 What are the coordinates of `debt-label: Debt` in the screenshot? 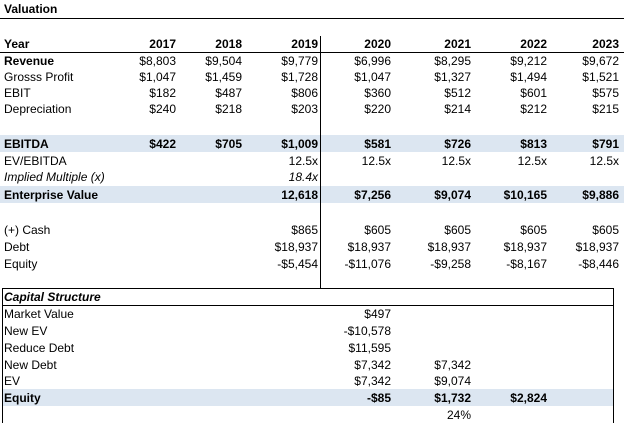 It's located at (17, 247).